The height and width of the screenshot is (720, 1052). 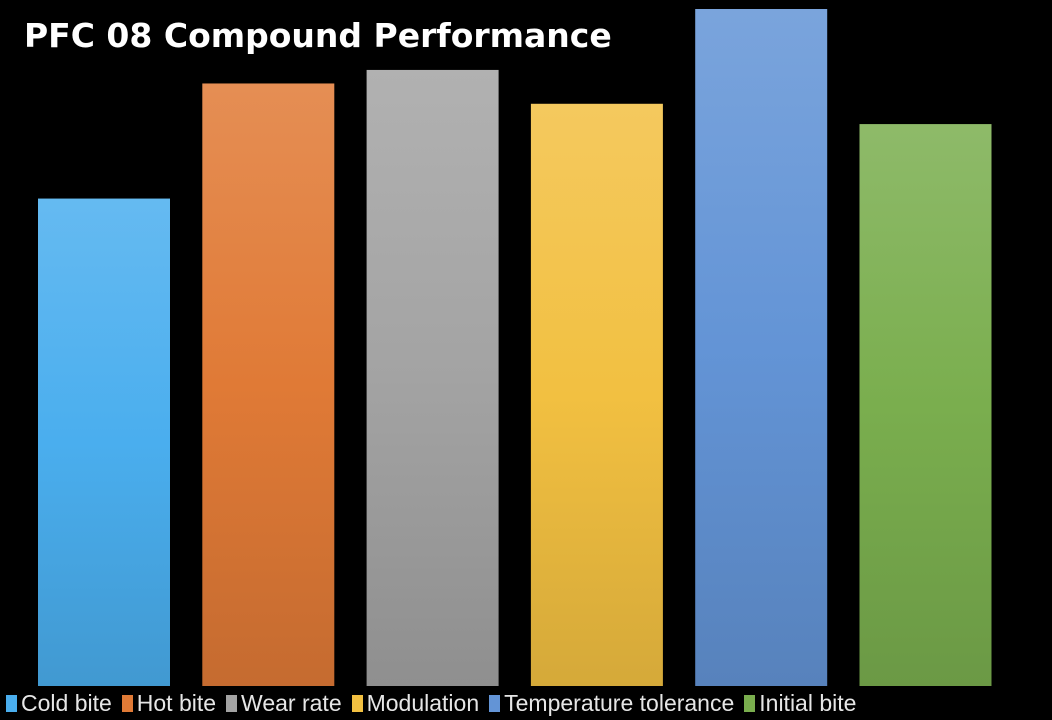 I want to click on bar-wear-rate, so click(x=432, y=378).